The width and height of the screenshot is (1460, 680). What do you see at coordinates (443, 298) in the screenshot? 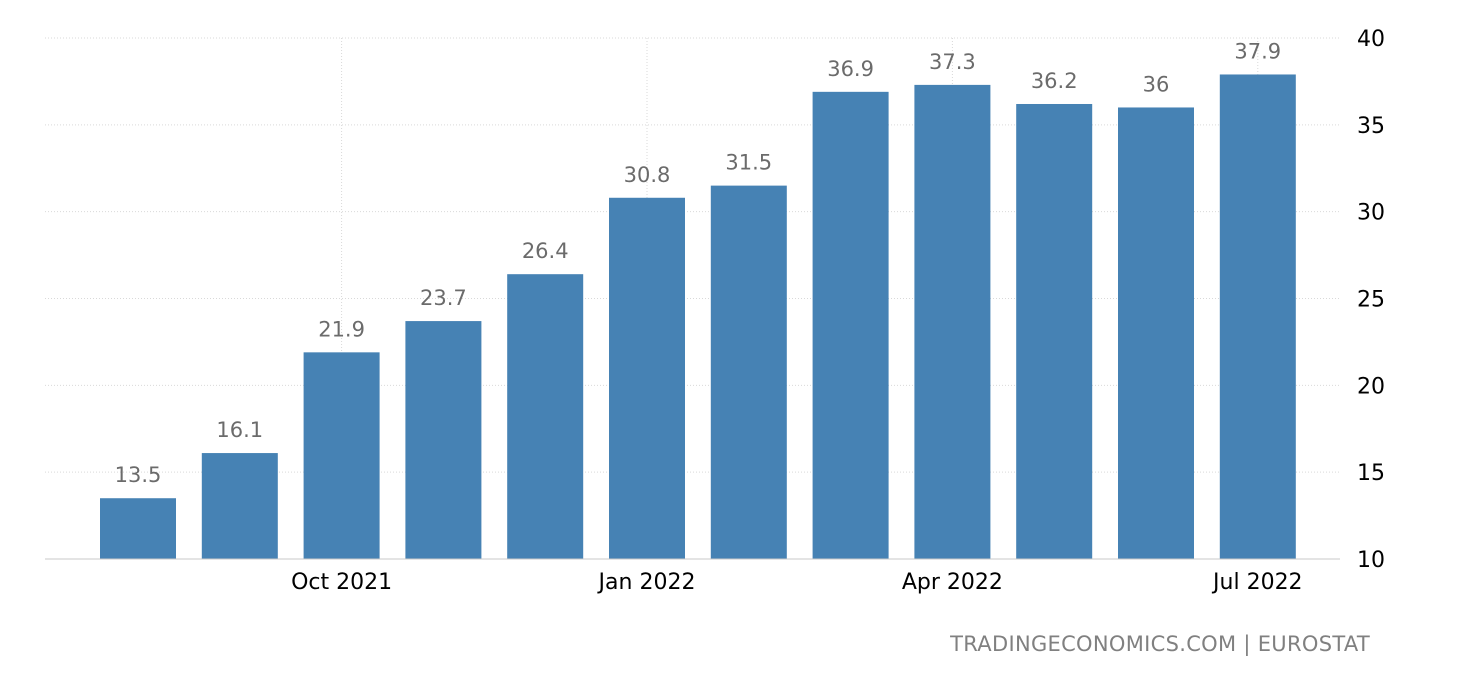
I see `data-label: 23.7` at bounding box center [443, 298].